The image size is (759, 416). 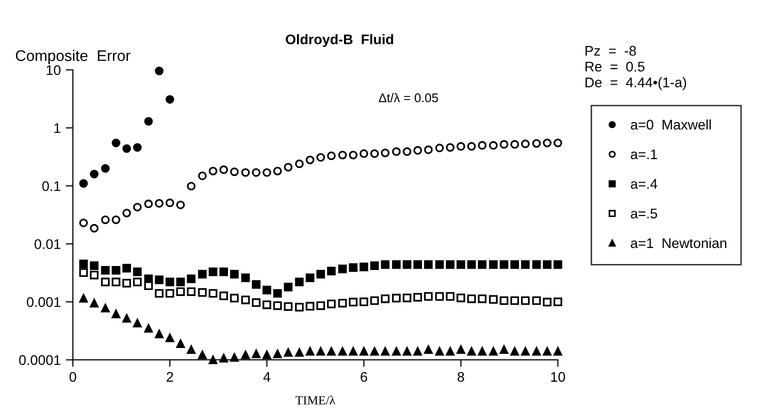 What do you see at coordinates (408, 97) in the screenshot?
I see `annotation: Δt/λ = 0.05` at bounding box center [408, 97].